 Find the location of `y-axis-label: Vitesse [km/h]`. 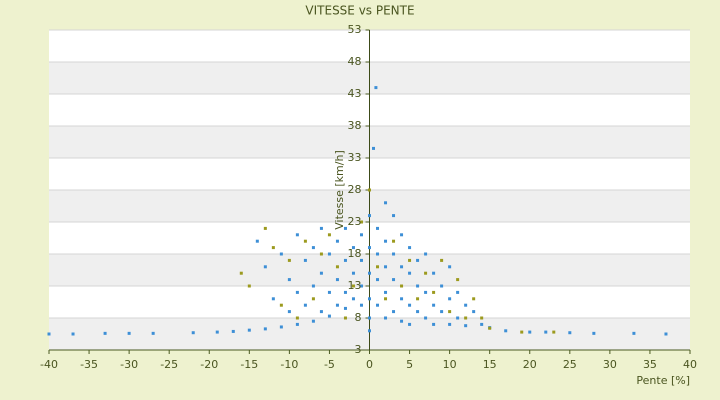

y-axis-label: Vitesse [km/h] is located at coordinates (339, 190).